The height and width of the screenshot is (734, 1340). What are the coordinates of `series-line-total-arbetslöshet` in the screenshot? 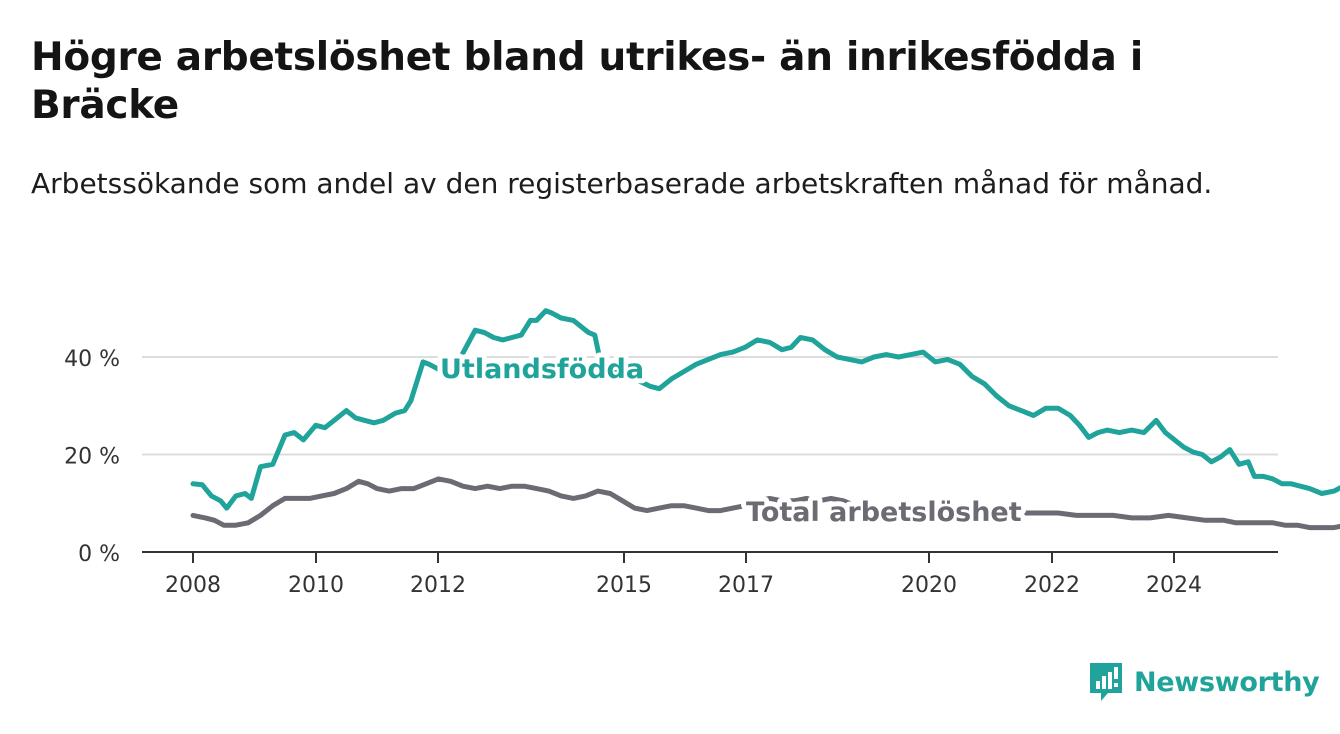 It's located at (765, 503).